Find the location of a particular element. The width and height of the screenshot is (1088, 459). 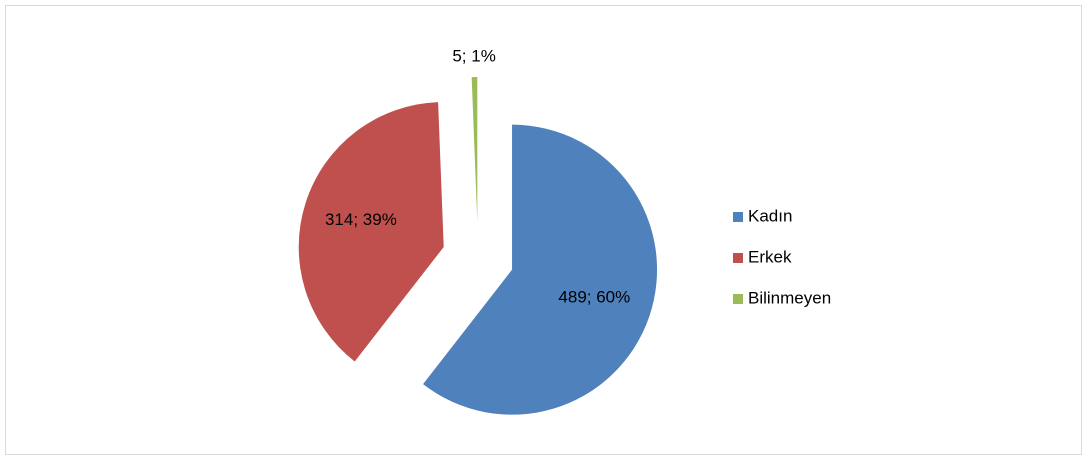

data-label: 5; 1% is located at coordinates (473, 56).